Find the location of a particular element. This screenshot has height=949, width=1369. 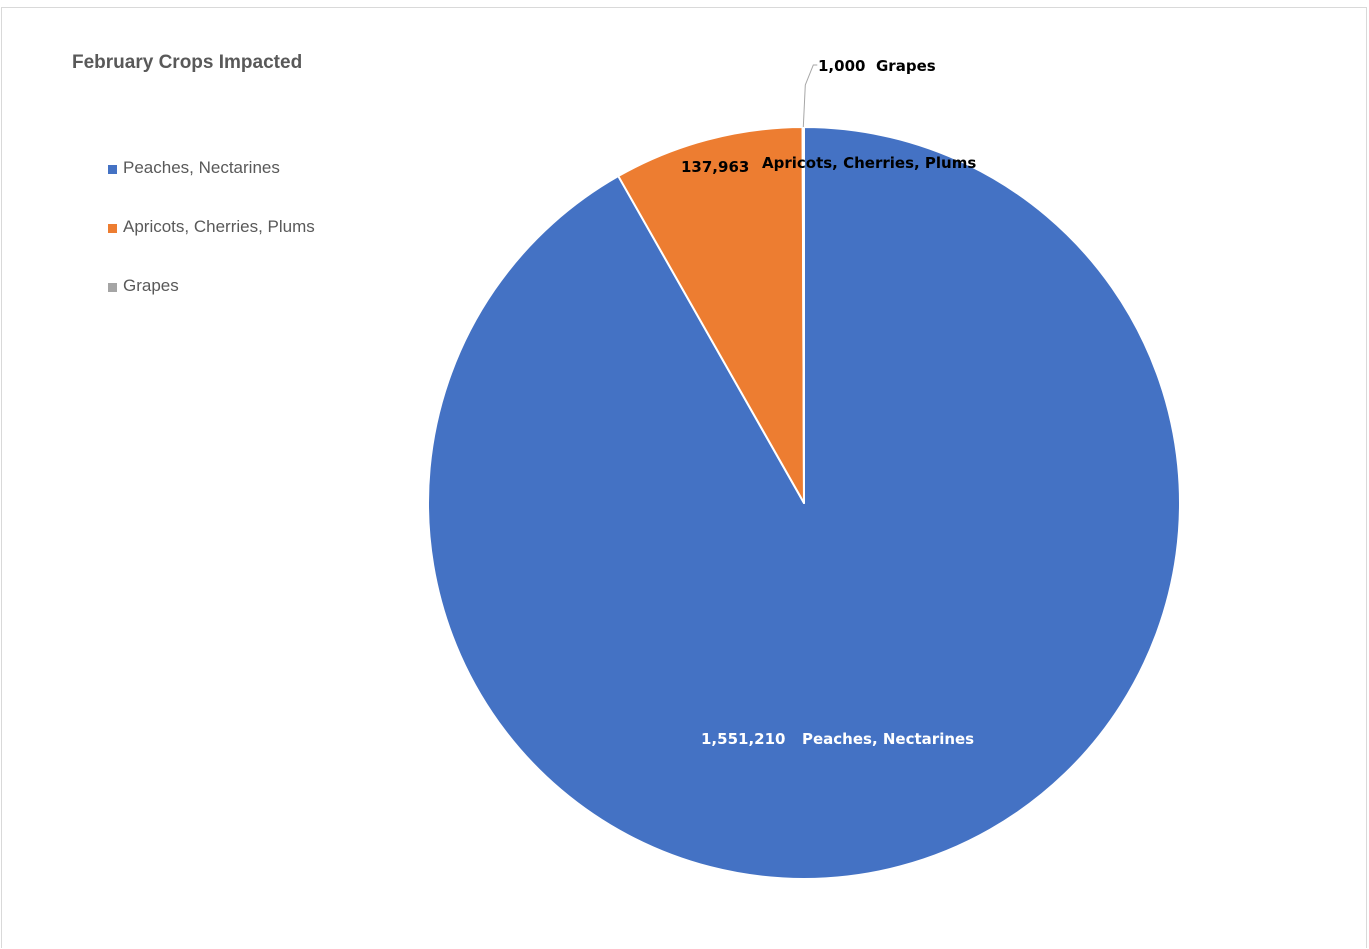

legend-label: Grapes is located at coordinates (151, 285).